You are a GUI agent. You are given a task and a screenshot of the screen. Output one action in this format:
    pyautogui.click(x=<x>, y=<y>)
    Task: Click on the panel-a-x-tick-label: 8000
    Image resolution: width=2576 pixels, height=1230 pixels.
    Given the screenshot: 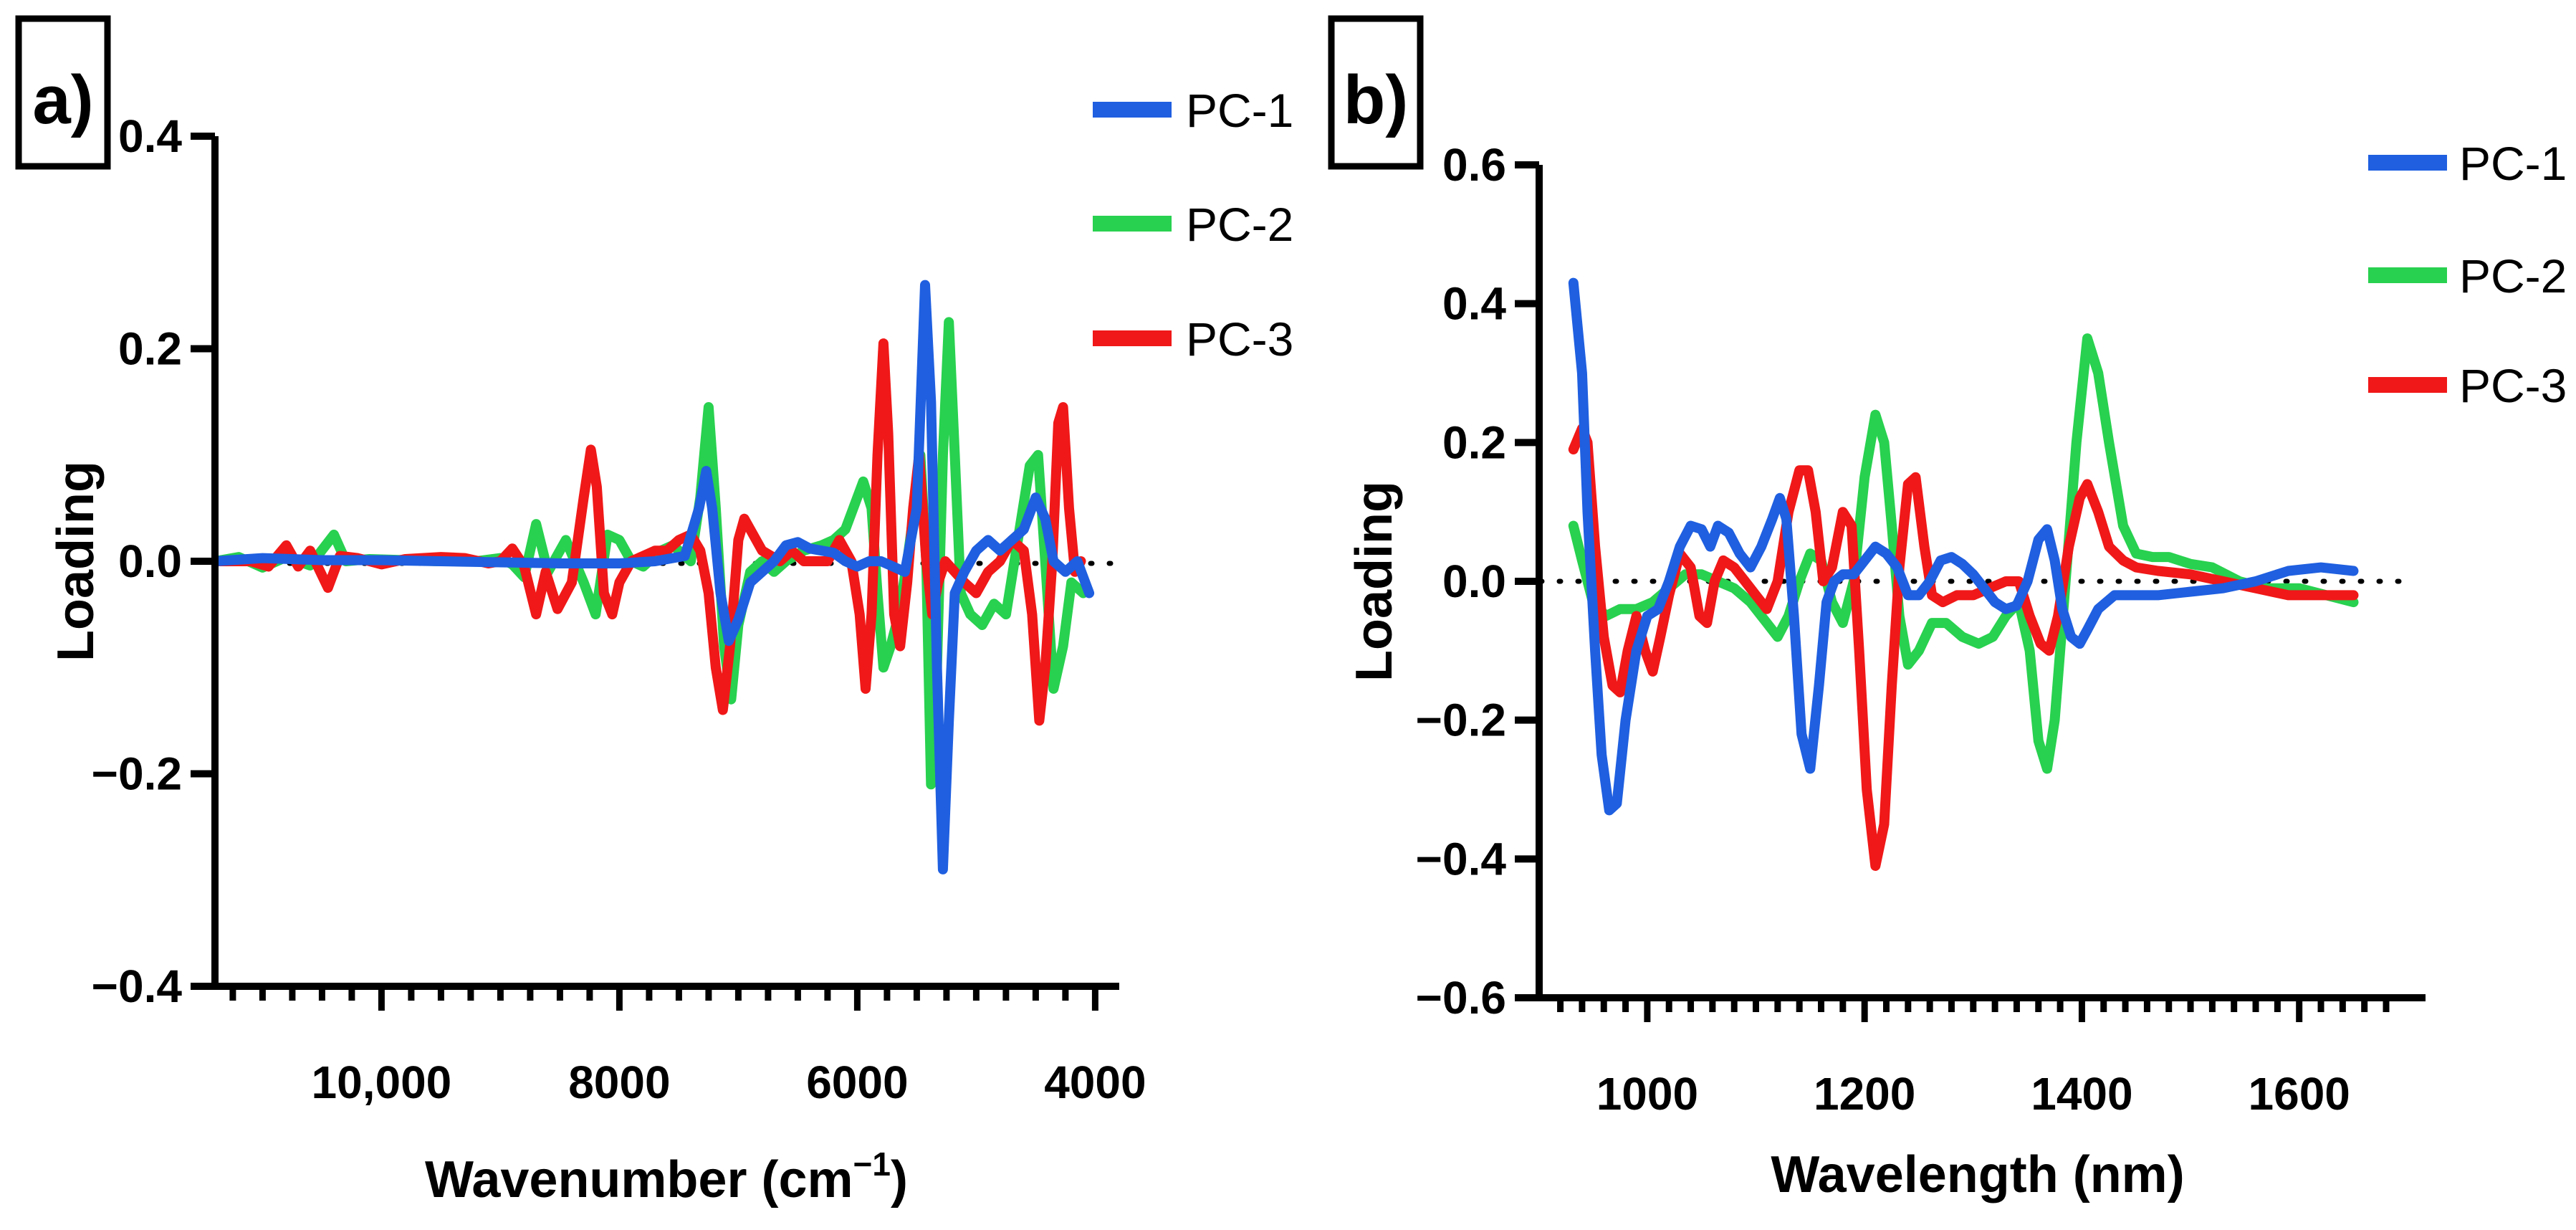 What is the action you would take?
    pyautogui.click(x=619, y=1082)
    